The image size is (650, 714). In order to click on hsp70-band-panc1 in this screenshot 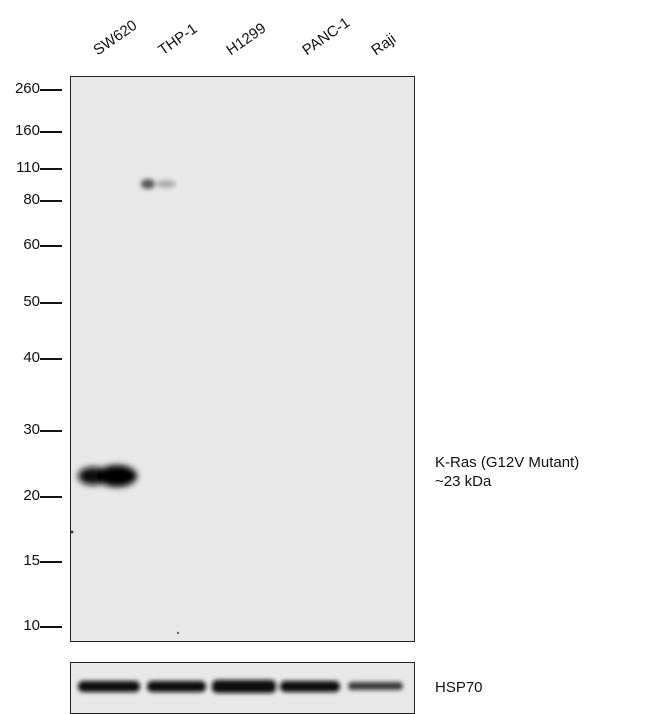, I will do `click(310, 686)`.